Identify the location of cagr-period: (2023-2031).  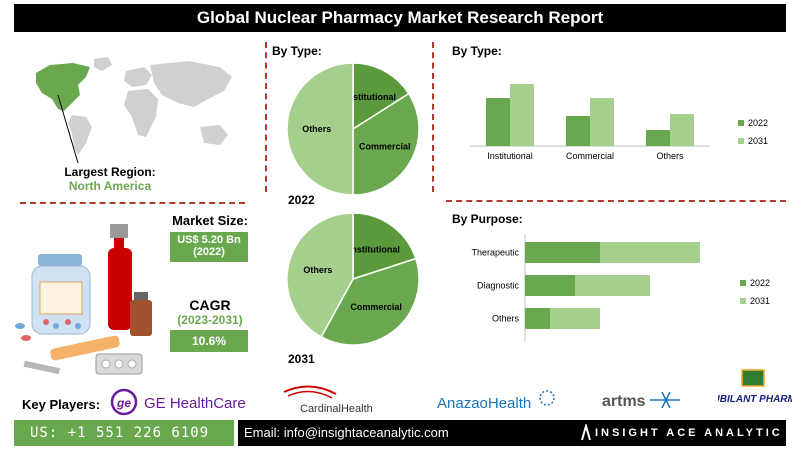
(210, 320).